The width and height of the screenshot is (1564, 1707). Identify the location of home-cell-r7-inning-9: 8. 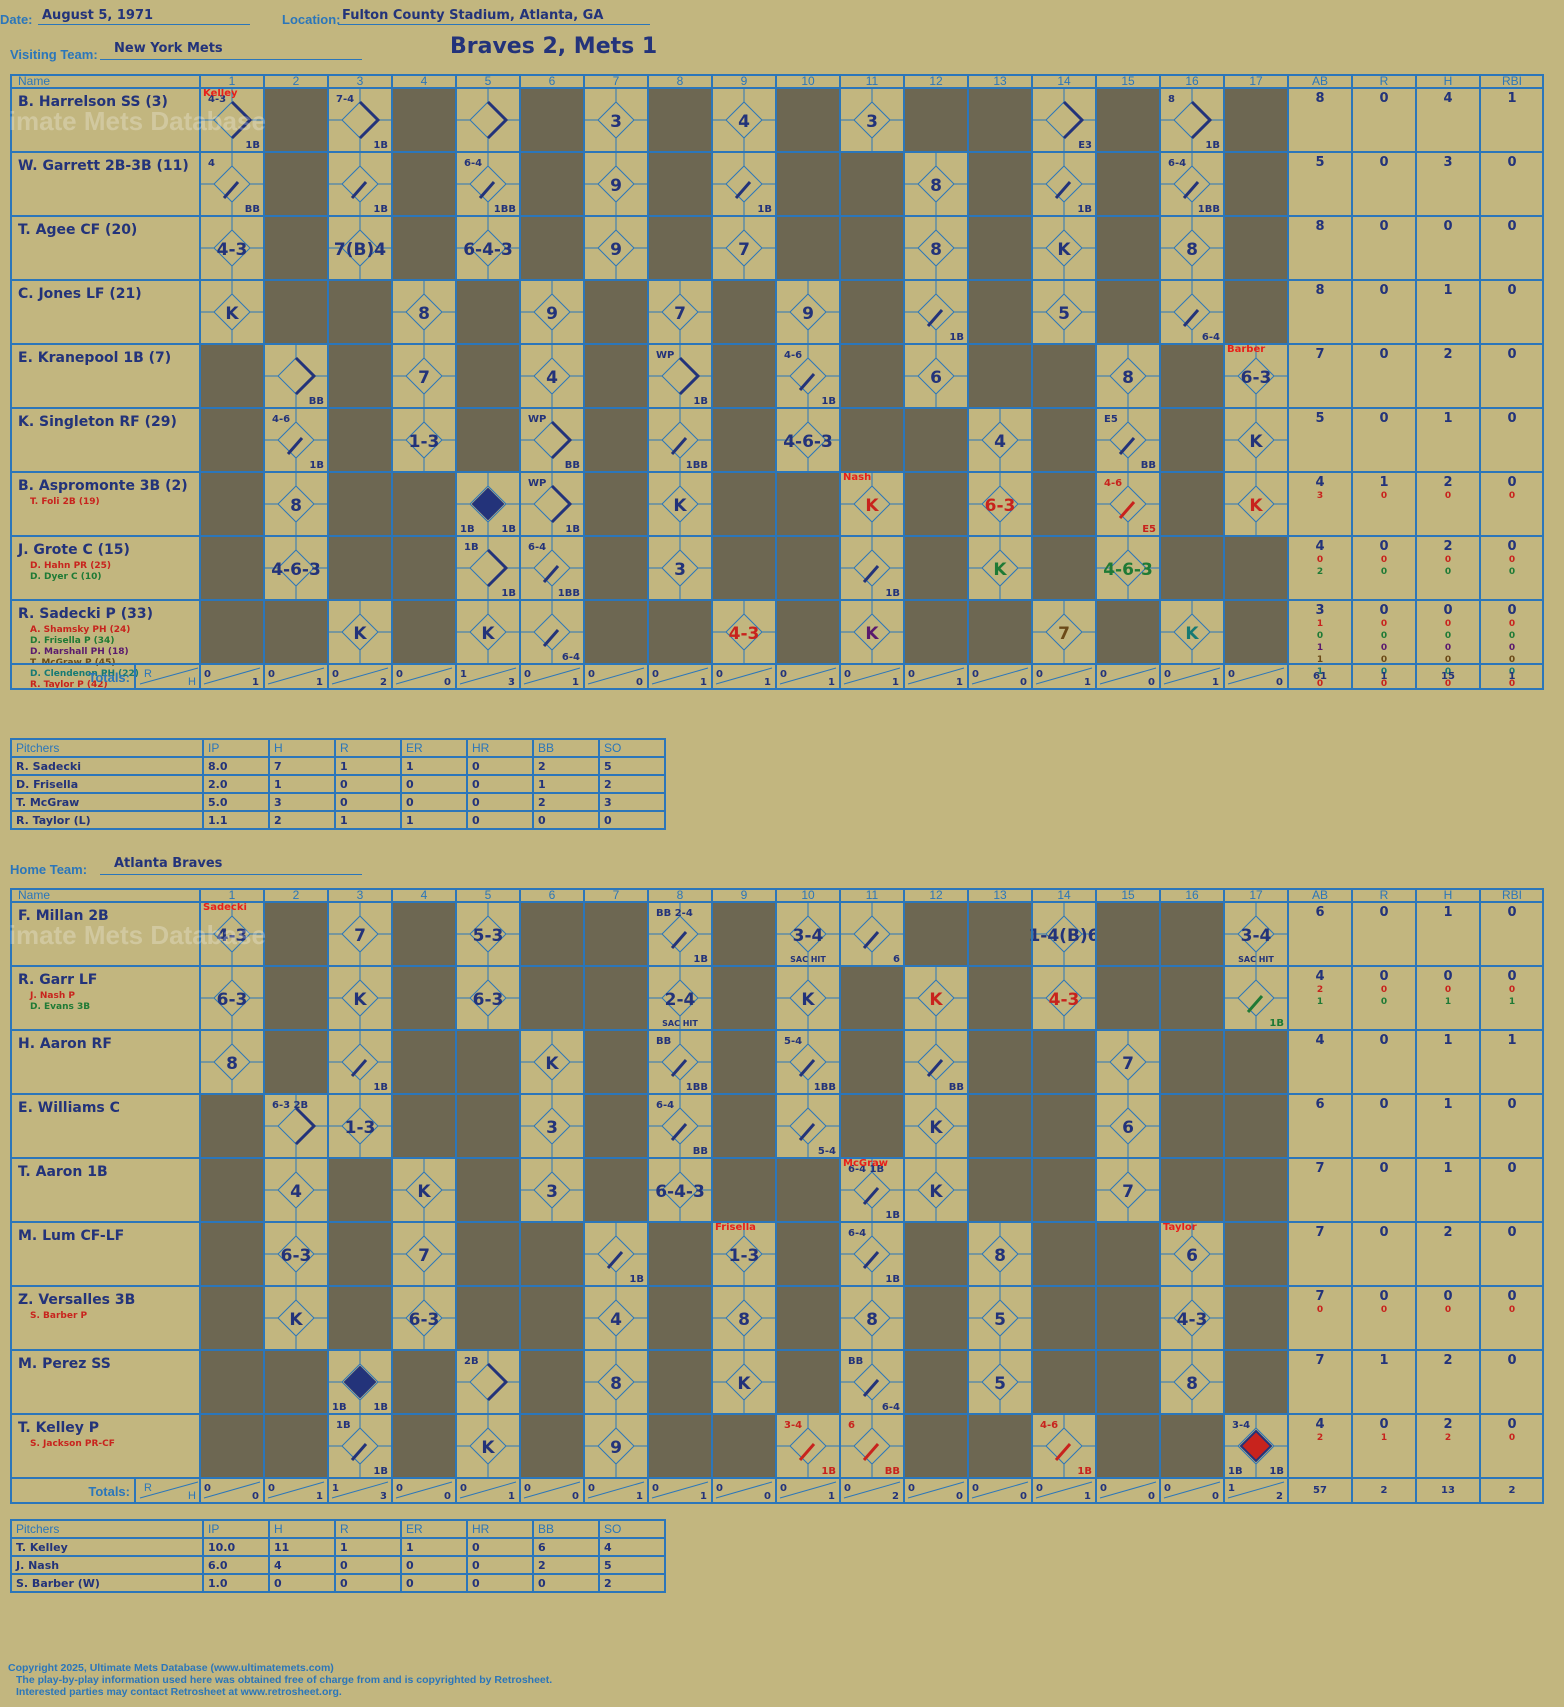
(744, 1318).